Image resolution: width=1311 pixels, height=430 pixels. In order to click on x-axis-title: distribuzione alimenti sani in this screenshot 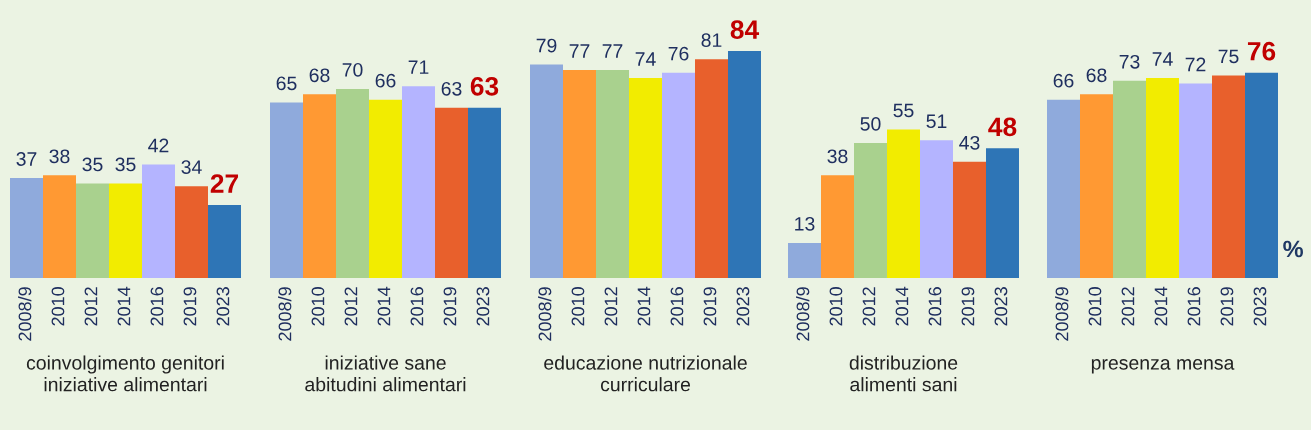, I will do `click(903, 373)`.